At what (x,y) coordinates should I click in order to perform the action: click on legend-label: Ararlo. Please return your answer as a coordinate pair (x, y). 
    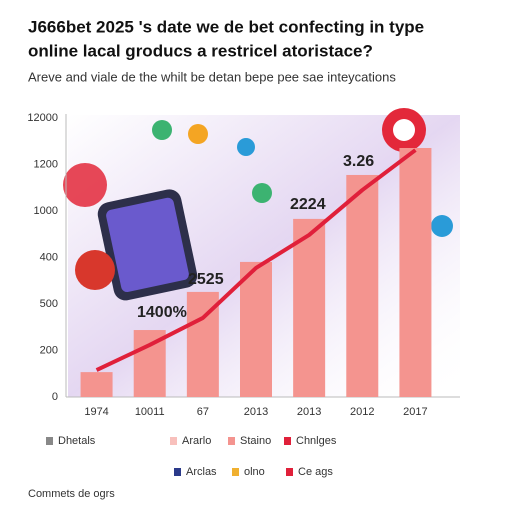
    Looking at the image, I should click on (196, 441).